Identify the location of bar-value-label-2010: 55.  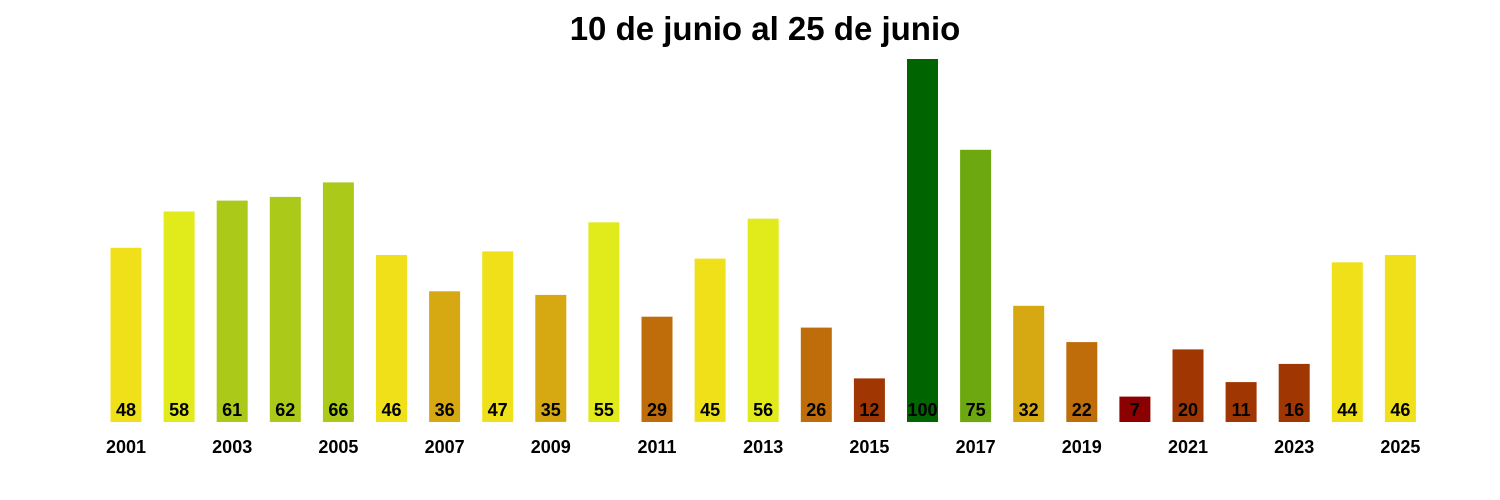
(604, 410).